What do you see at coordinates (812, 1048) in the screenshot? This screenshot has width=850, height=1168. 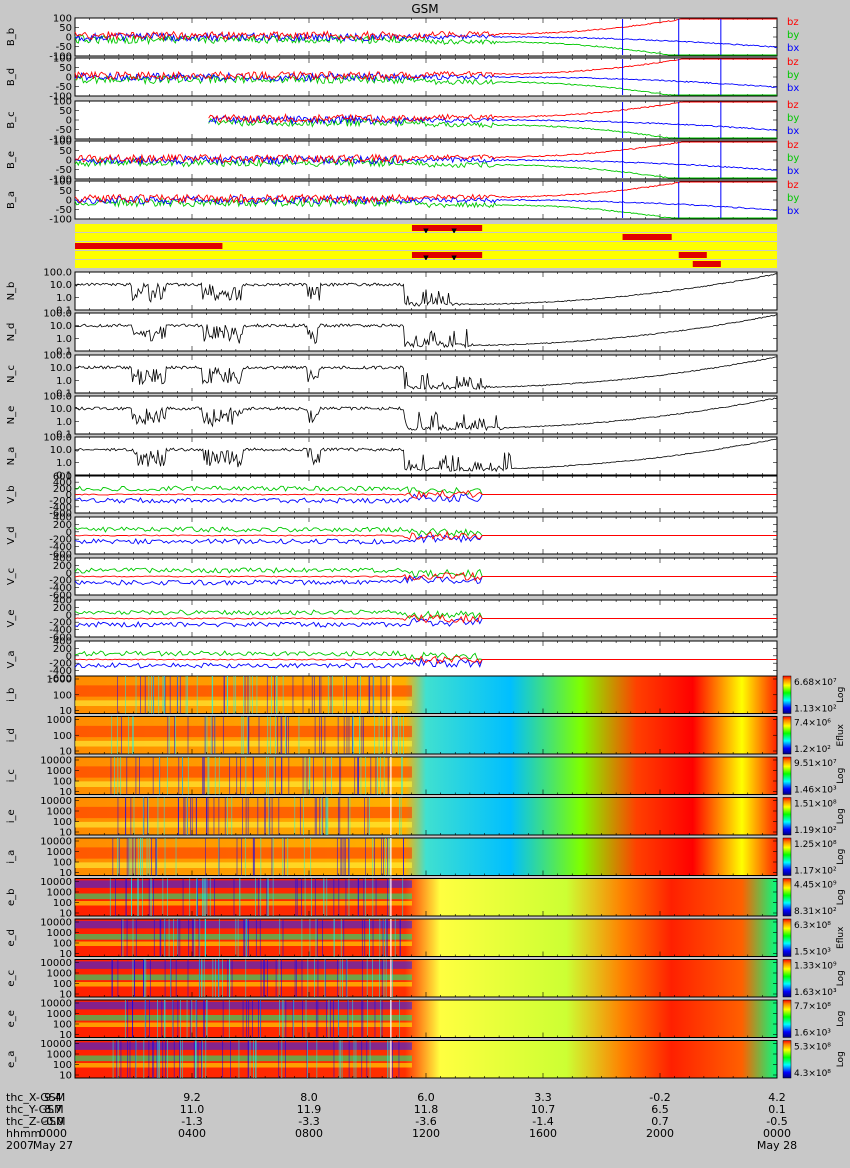 I see `colorbar-max: 5.3×10⁸` at bounding box center [812, 1048].